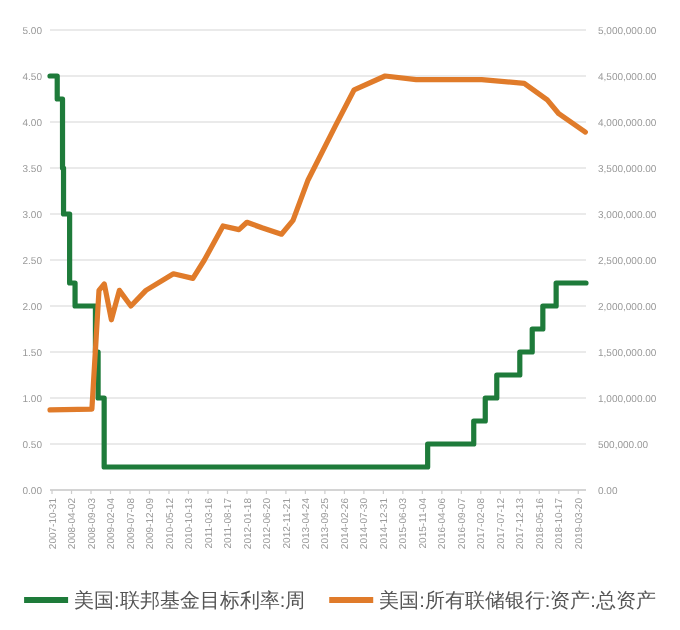 The width and height of the screenshot is (680, 630). Describe the element at coordinates (190, 601) in the screenshot. I see `legend-label: 美国:联邦基金目标利率:周` at that location.